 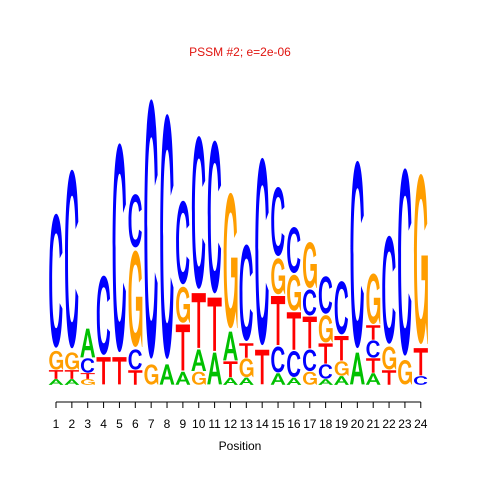 What do you see at coordinates (167, 424) in the screenshot?
I see `x-tick-label-8: 8` at bounding box center [167, 424].